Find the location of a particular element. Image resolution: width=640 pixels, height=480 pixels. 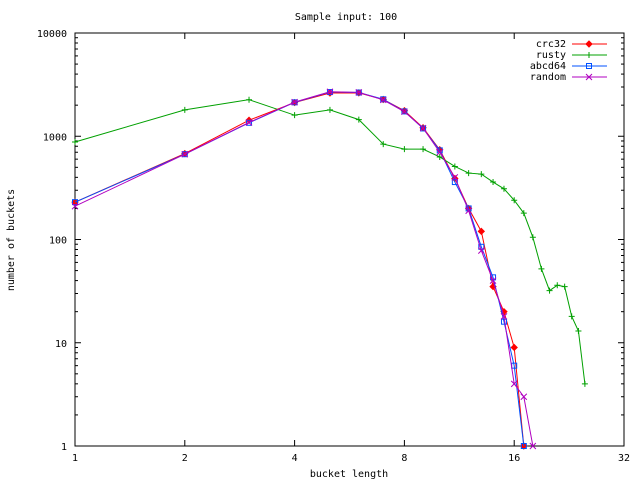

y-tick-label: 1000 is located at coordinates (55, 137).